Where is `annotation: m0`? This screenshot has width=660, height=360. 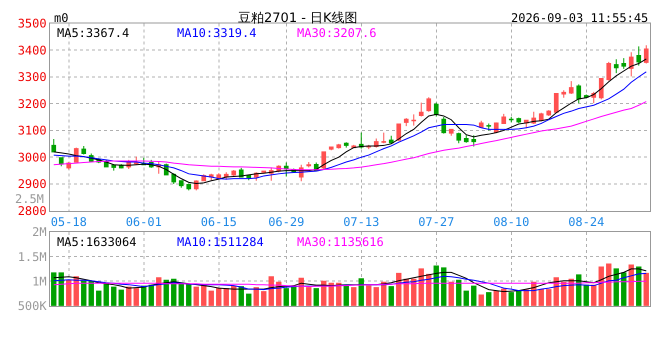 annotation: m0 is located at coordinates (61, 18).